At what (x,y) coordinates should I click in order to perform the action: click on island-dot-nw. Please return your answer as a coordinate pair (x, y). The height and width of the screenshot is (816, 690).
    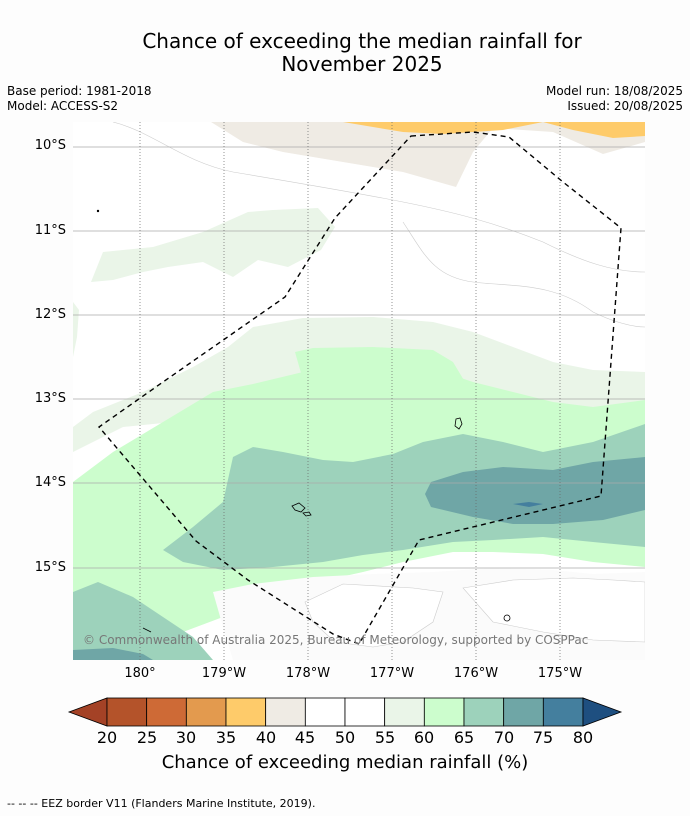
    Looking at the image, I should click on (98, 211).